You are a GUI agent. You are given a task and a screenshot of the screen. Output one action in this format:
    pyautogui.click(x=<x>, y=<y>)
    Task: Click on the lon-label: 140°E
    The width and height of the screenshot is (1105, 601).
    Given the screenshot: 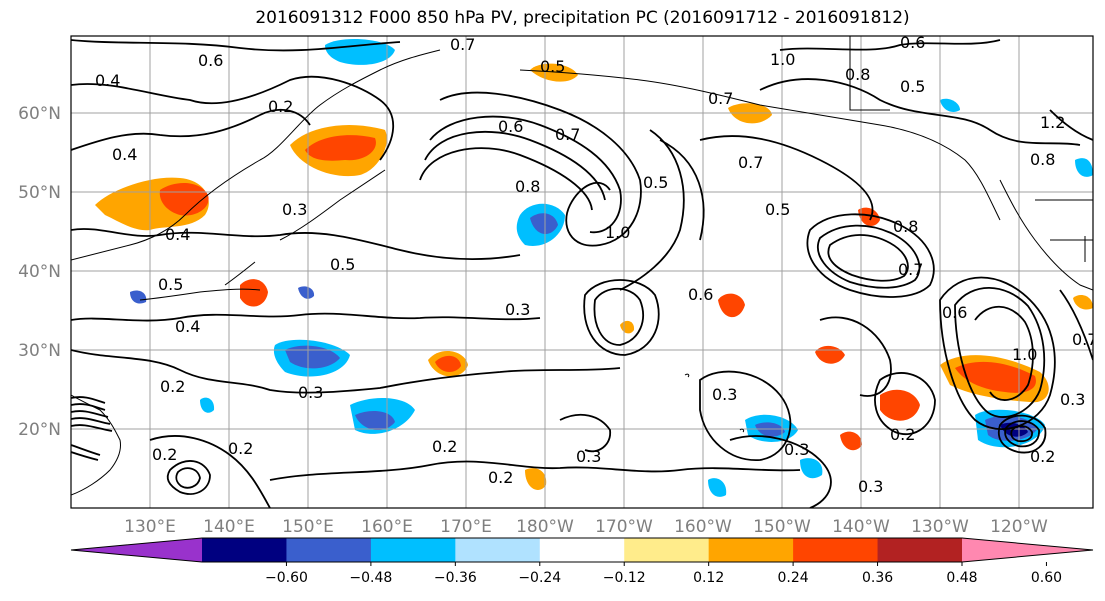 What is the action you would take?
    pyautogui.click(x=229, y=527)
    